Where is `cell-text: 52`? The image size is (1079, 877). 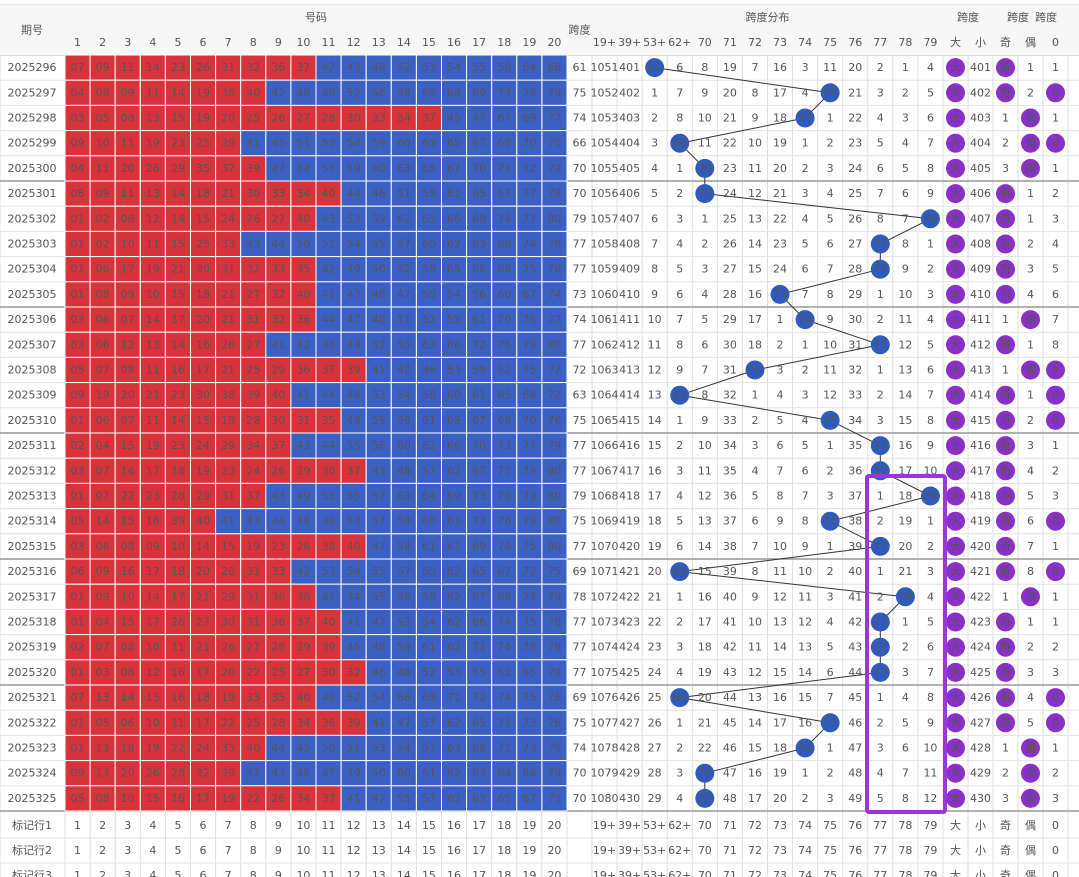
cell-text: 52 is located at coordinates (404, 67).